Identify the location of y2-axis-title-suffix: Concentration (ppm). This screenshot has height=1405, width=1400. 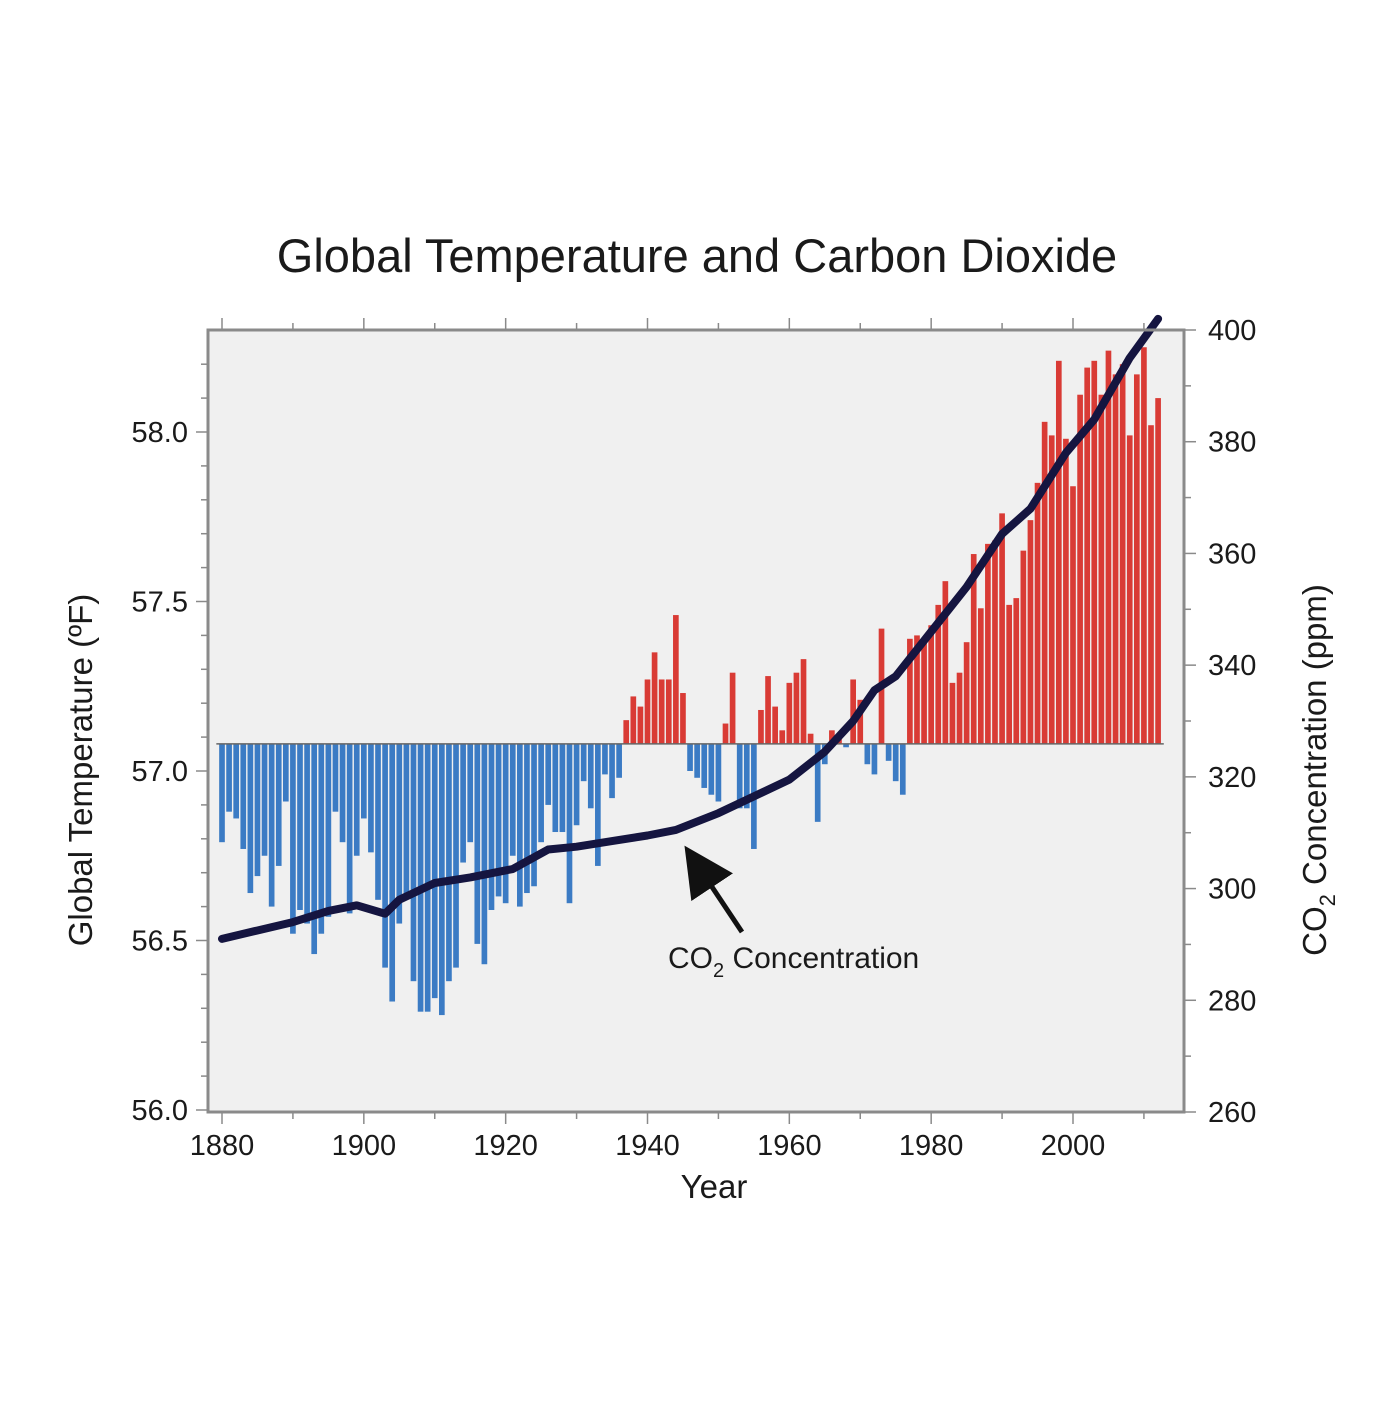
(1314, 739).